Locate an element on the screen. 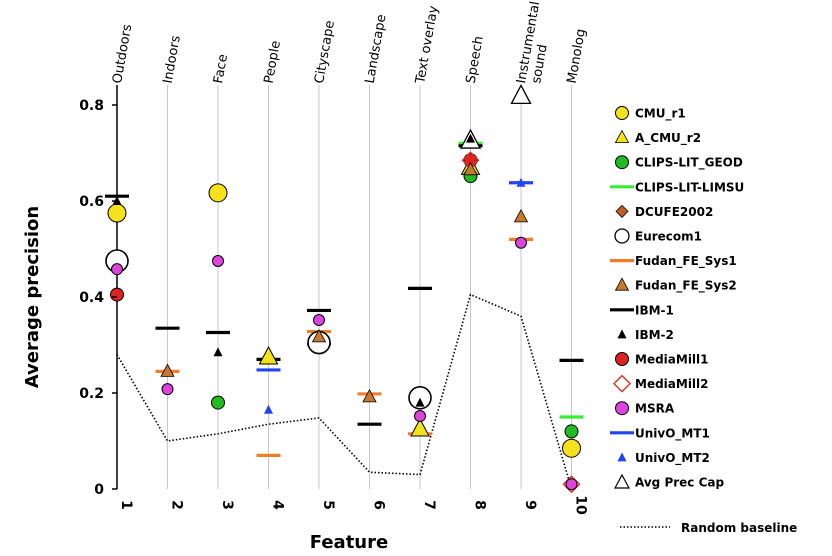 Image resolution: width=832 pixels, height=556 pixels. legend-item-msra: MSRA is located at coordinates (645, 408).